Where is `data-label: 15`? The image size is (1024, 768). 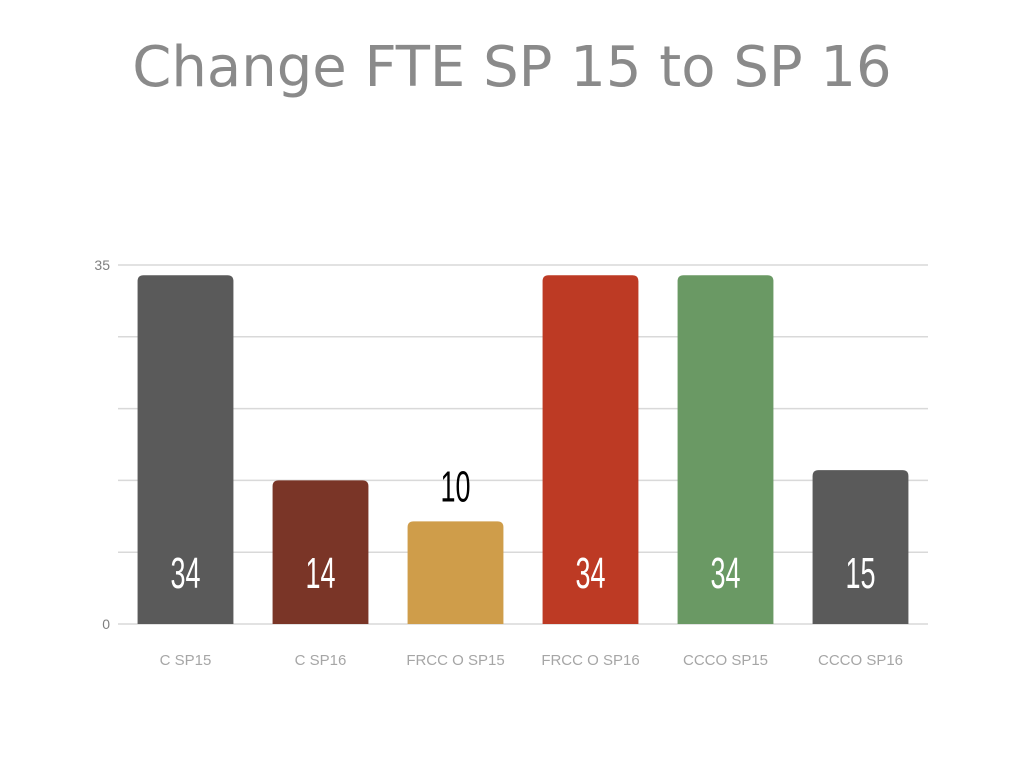 data-label: 15 is located at coordinates (861, 573).